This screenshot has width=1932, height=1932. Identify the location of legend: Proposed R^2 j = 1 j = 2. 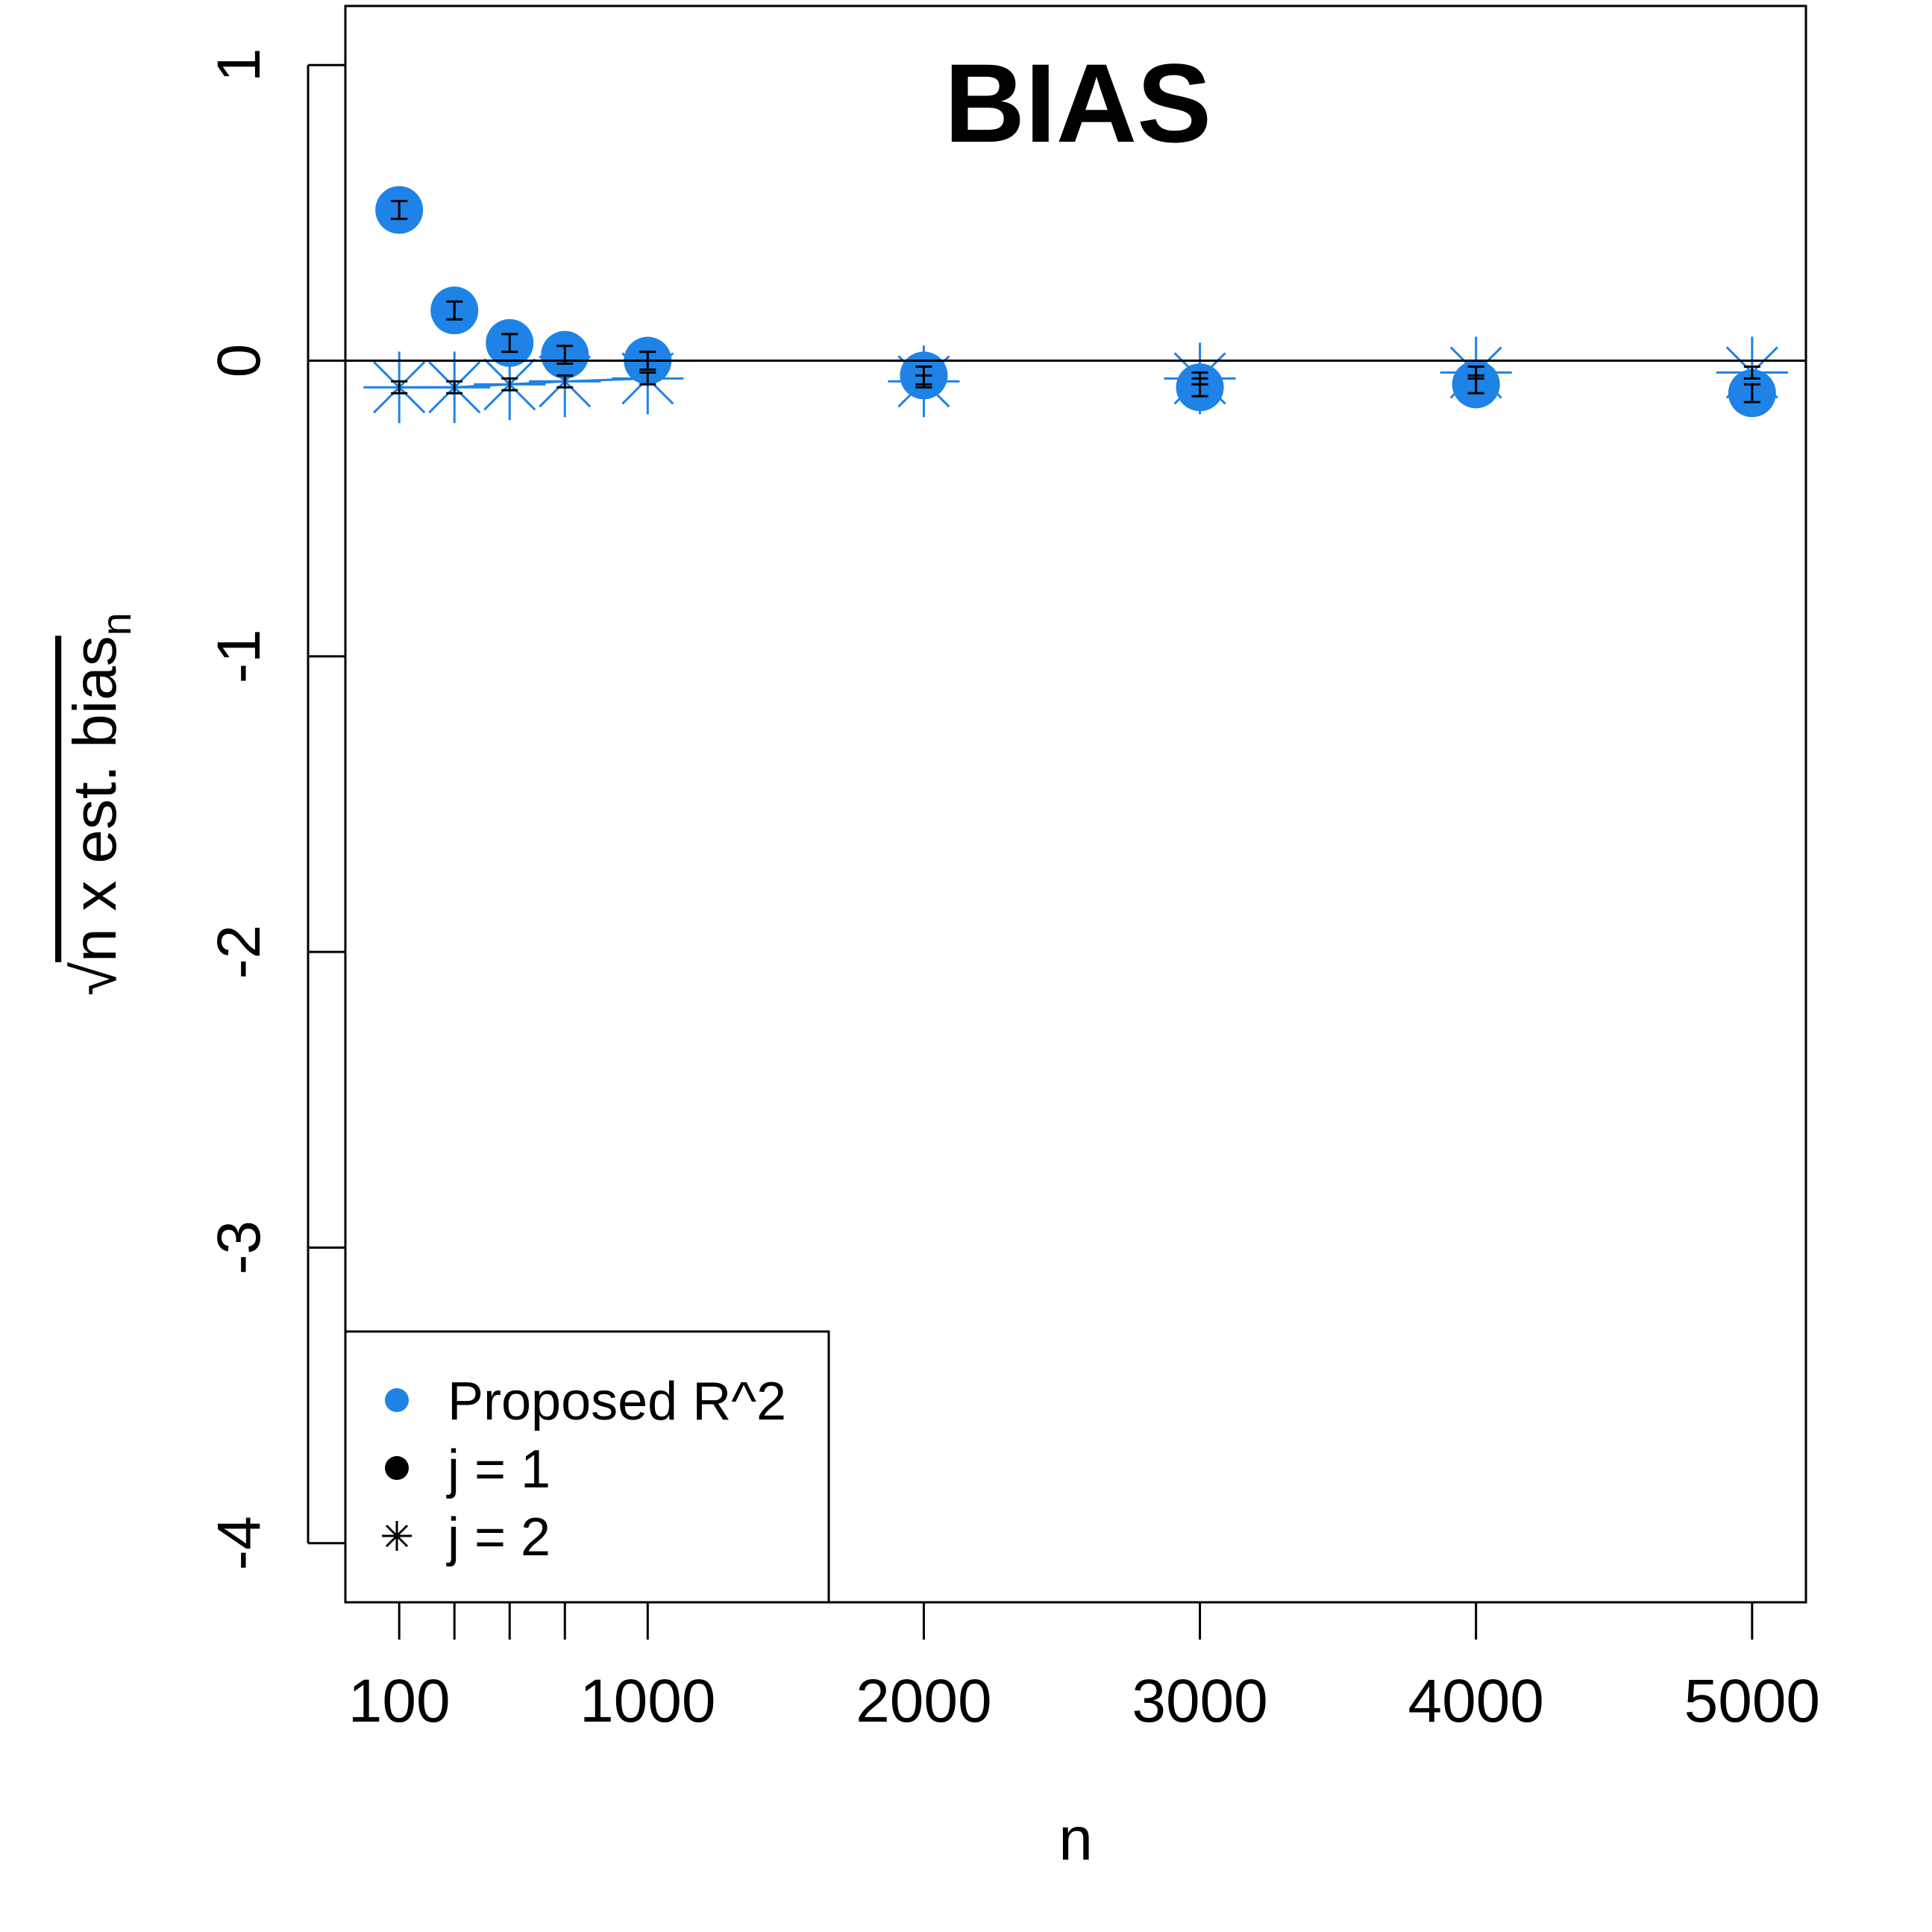
(587, 1467).